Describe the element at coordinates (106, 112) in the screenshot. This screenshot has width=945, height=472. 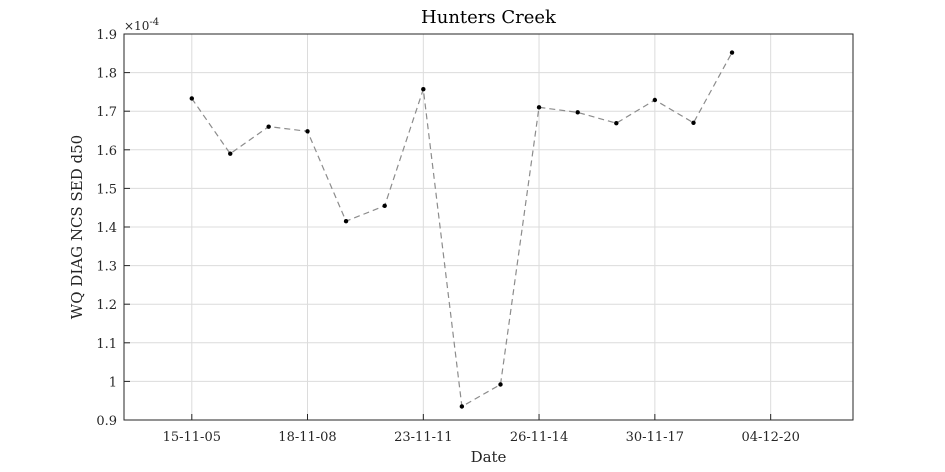
I see `y-tick-label: 1.7` at that location.